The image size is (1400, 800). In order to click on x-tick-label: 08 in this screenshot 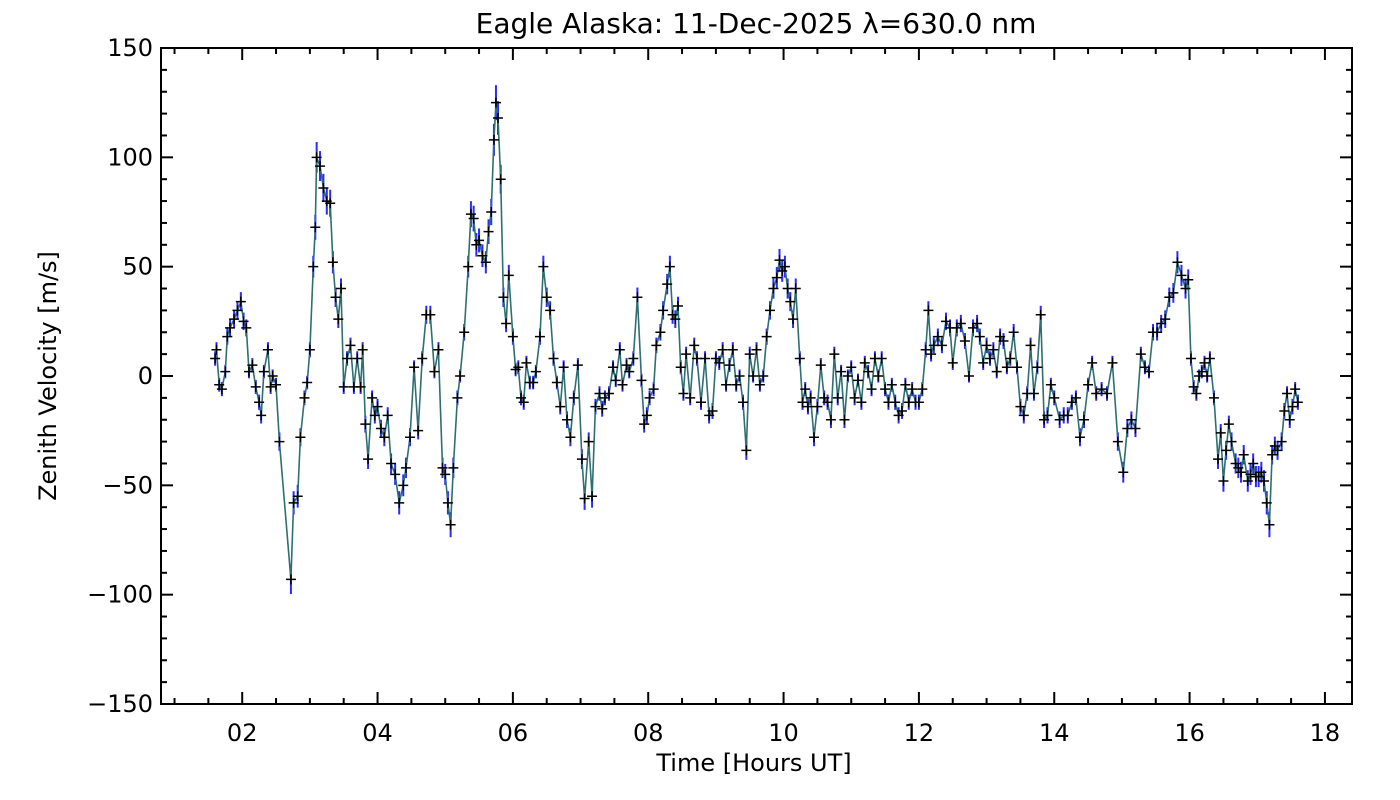, I will do `click(648, 733)`.